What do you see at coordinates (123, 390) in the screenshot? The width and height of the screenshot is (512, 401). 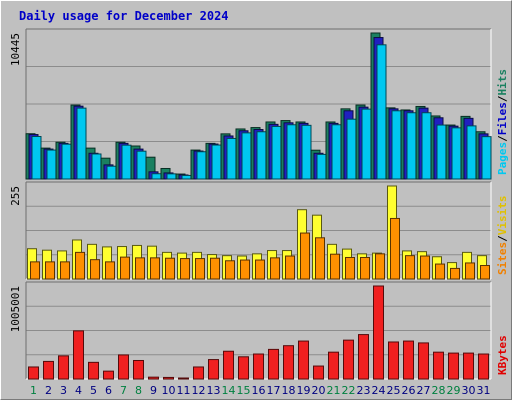 I see `x-tick-label-day-7: 7` at bounding box center [123, 390].